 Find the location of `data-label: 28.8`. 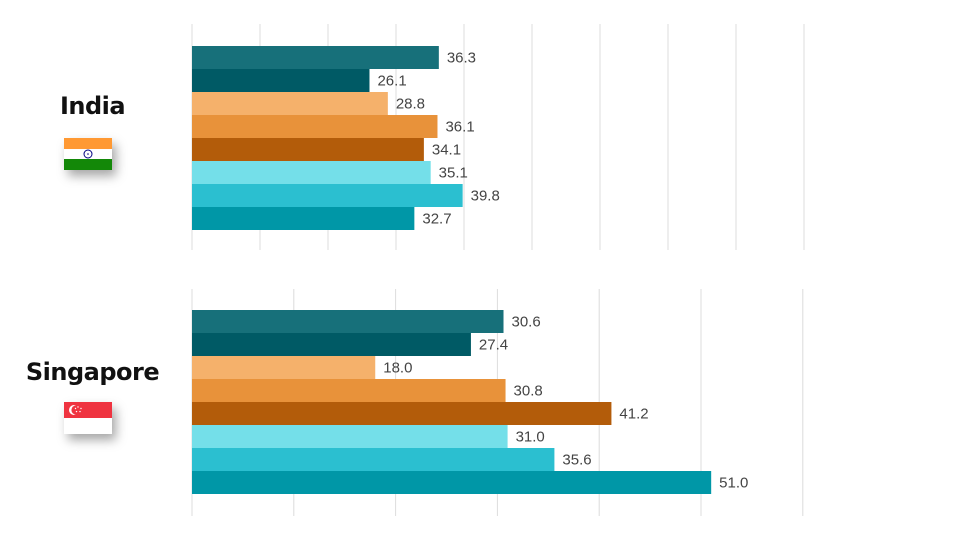

data-label: 28.8 is located at coordinates (410, 104).